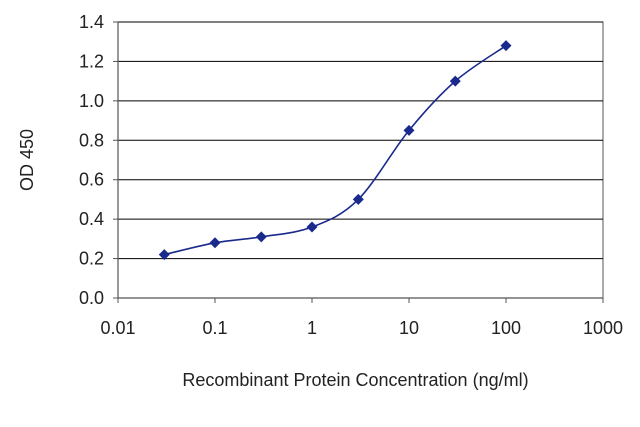  What do you see at coordinates (312, 328) in the screenshot?
I see `x-tick-label: 1` at bounding box center [312, 328].